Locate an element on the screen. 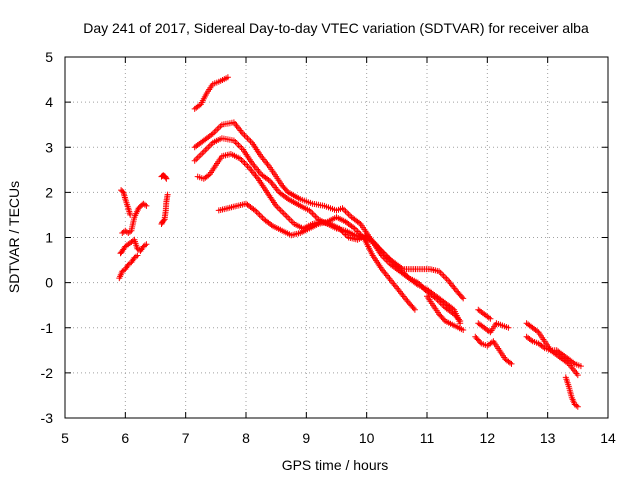 This screenshot has width=640, height=480. x-tick-label: 8 is located at coordinates (246, 438).